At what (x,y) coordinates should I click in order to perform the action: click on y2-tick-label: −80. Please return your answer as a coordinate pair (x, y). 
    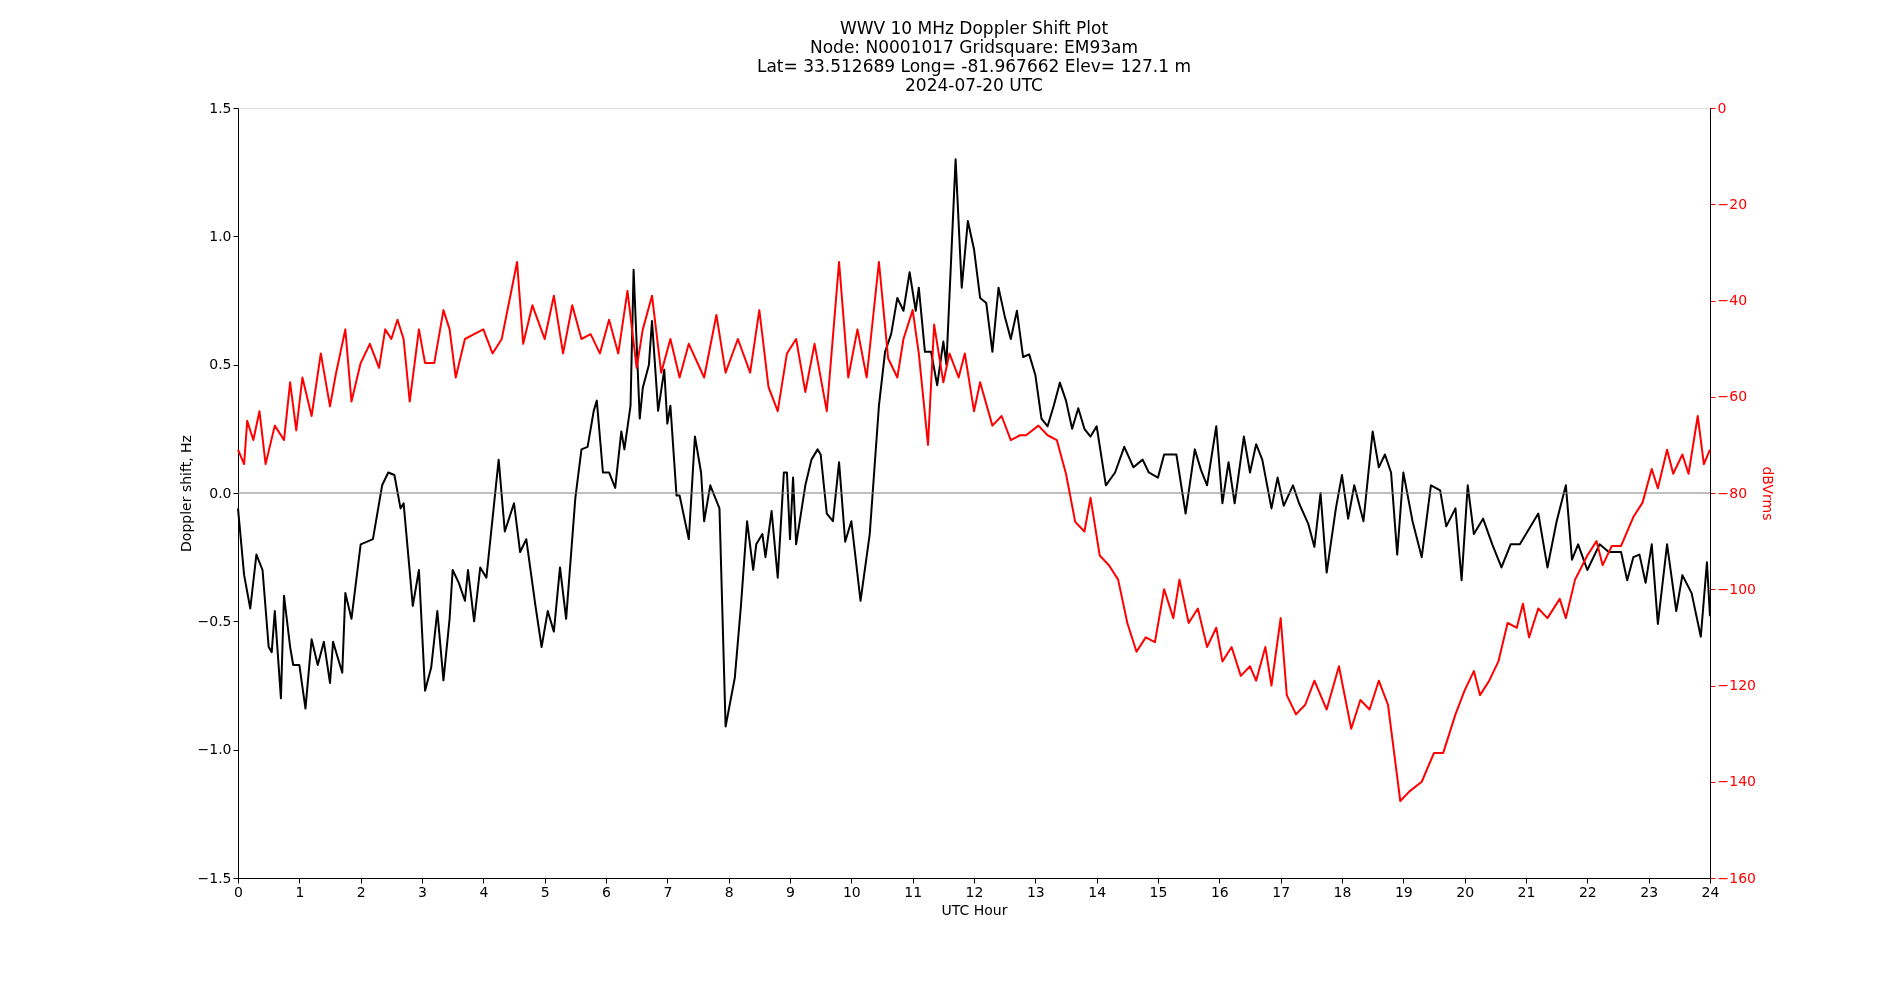
    Looking at the image, I should click on (1732, 492).